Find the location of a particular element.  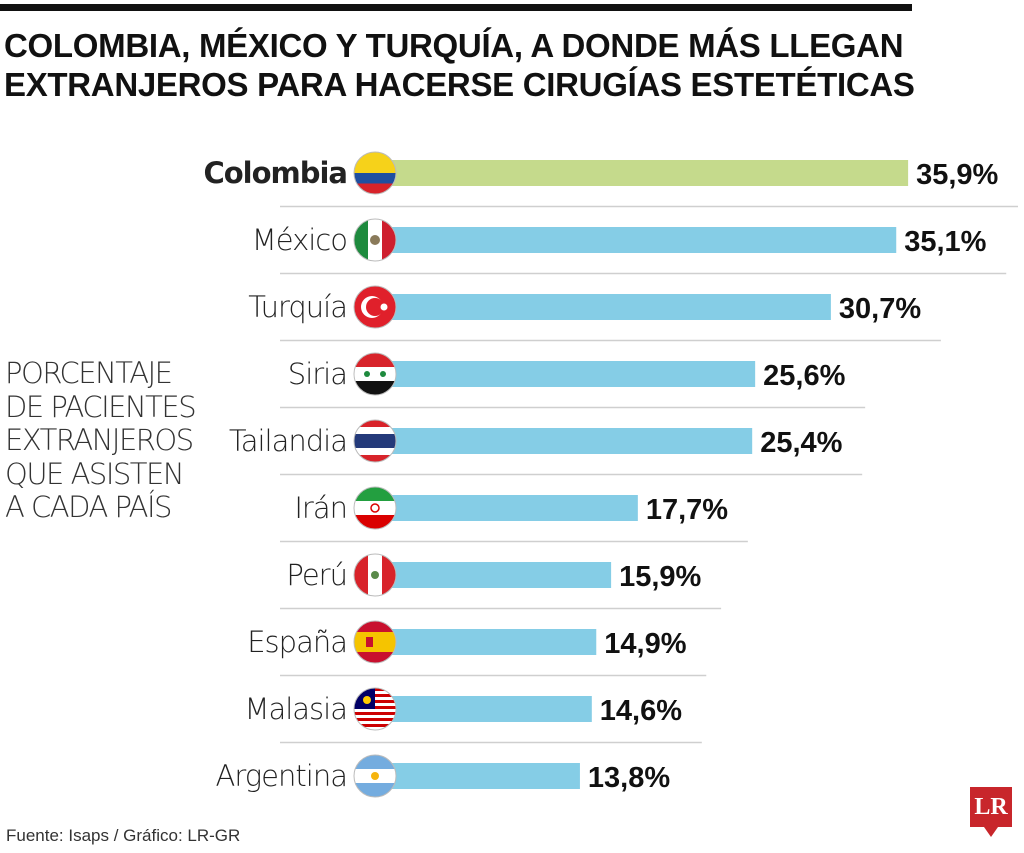

category-label: Turquía is located at coordinates (297, 307).